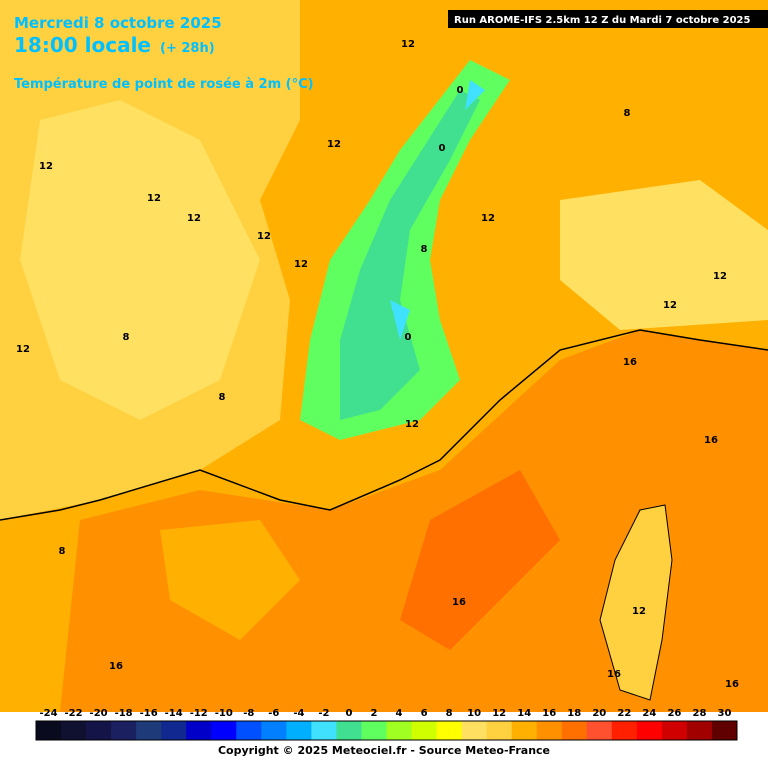  I want to click on colorbar-tick-label: 22, so click(624, 713).